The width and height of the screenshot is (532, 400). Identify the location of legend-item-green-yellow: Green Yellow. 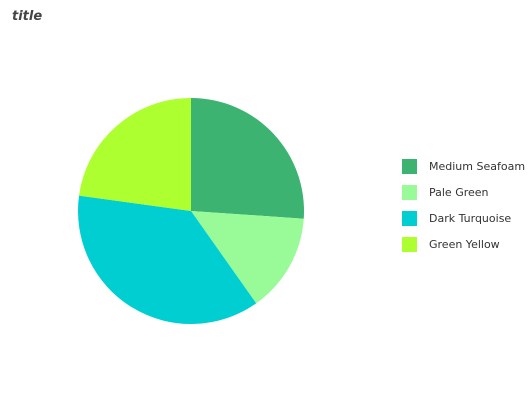
(463, 244).